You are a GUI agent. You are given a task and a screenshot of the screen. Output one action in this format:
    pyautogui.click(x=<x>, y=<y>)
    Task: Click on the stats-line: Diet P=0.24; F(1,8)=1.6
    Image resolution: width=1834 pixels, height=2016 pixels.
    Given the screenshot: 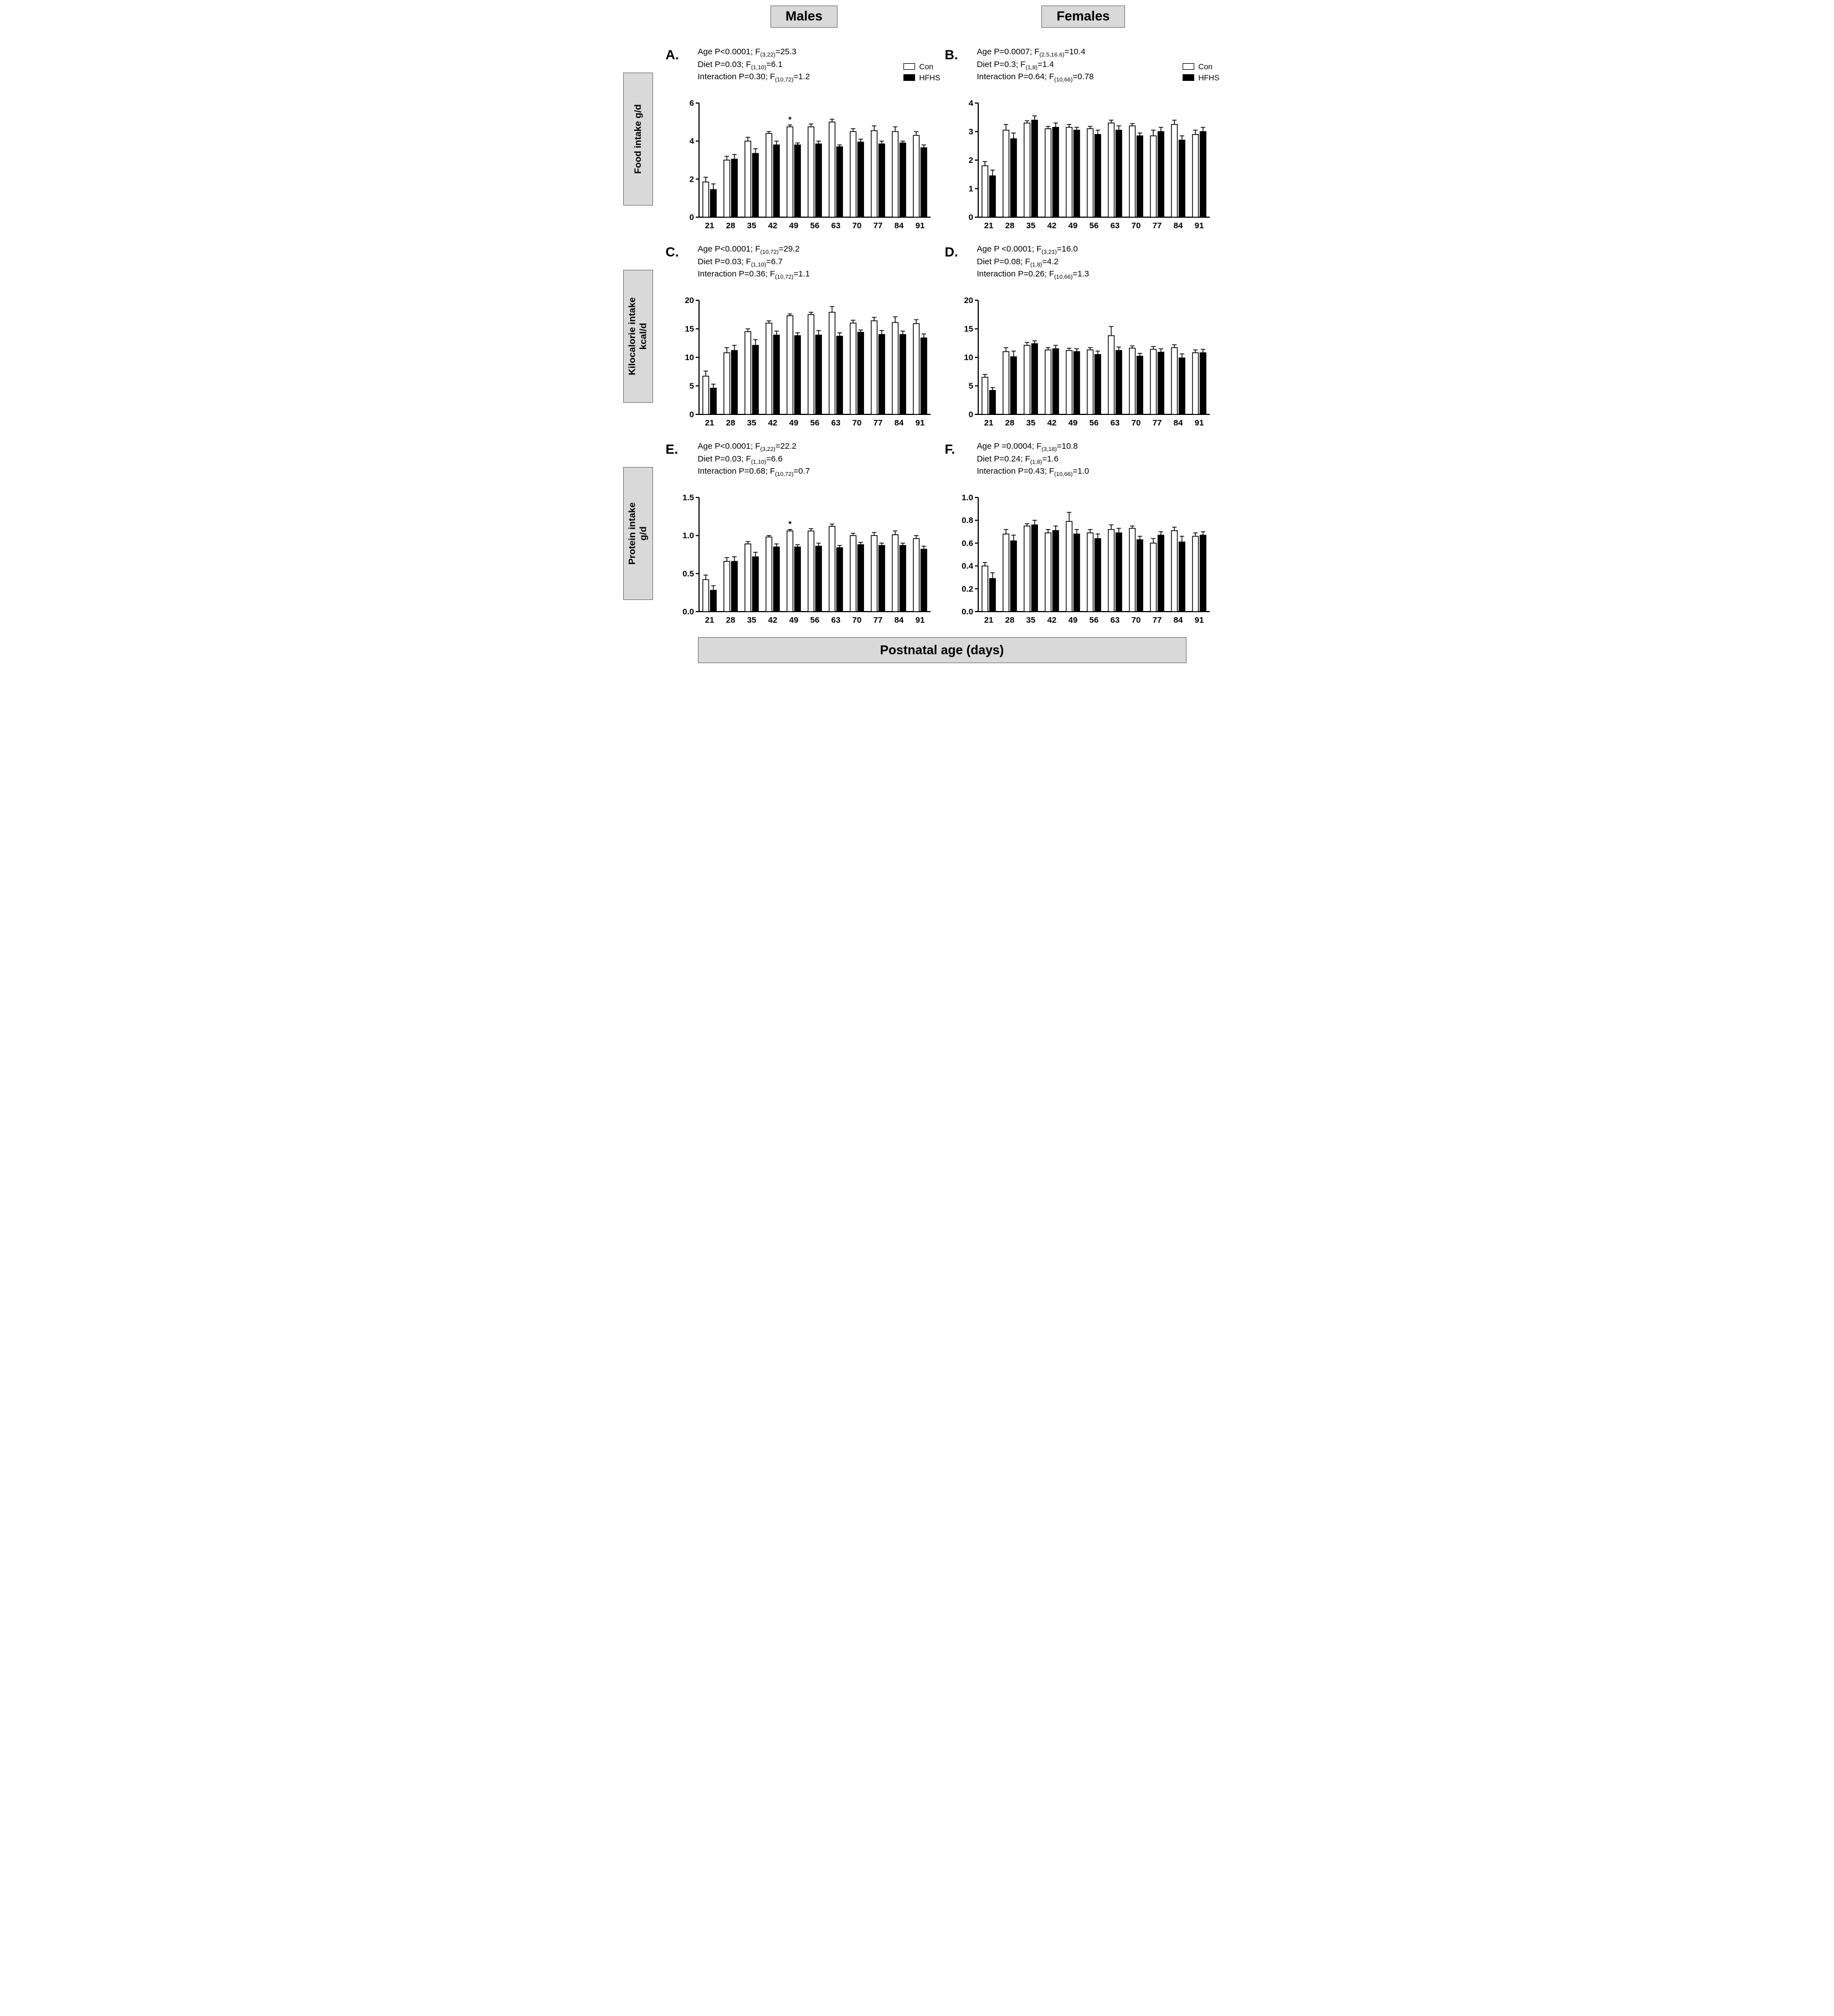 What is the action you would take?
    pyautogui.click(x=1018, y=459)
    